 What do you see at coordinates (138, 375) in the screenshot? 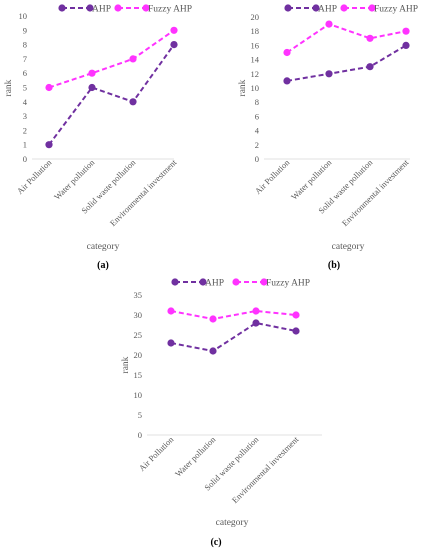
I see `y-tick-label: 15` at bounding box center [138, 375].